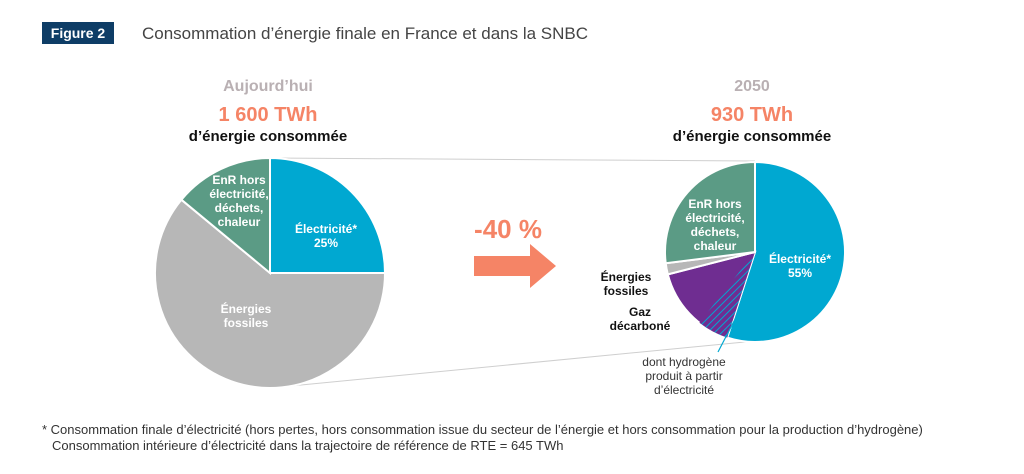  Describe the element at coordinates (508, 229) in the screenshot. I see `reduction-label: -40 %` at that location.